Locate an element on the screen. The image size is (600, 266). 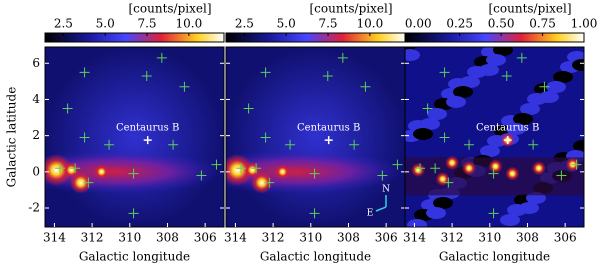
colorbar-tick-label: 2.5 is located at coordinates (244, 24).